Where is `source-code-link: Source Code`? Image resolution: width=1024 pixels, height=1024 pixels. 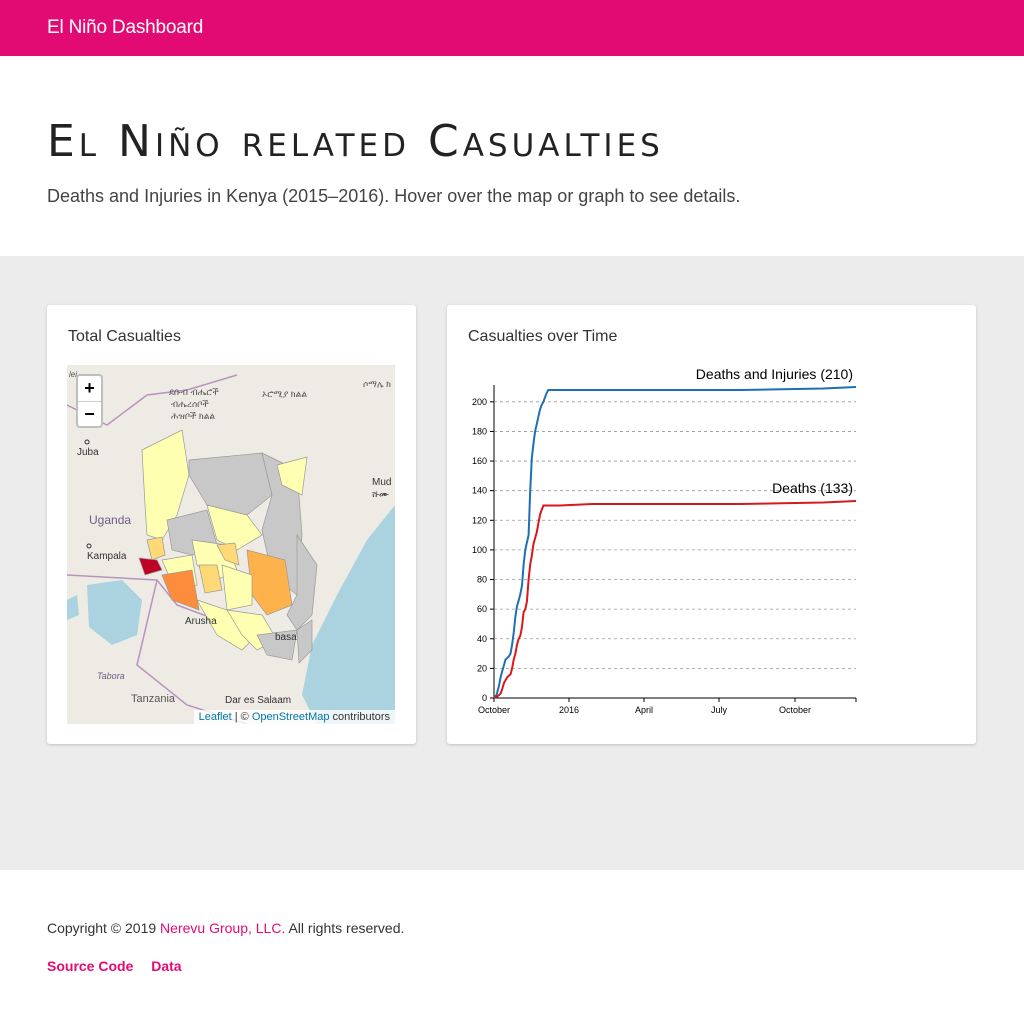
source-code-link: Source Code is located at coordinates (90, 966).